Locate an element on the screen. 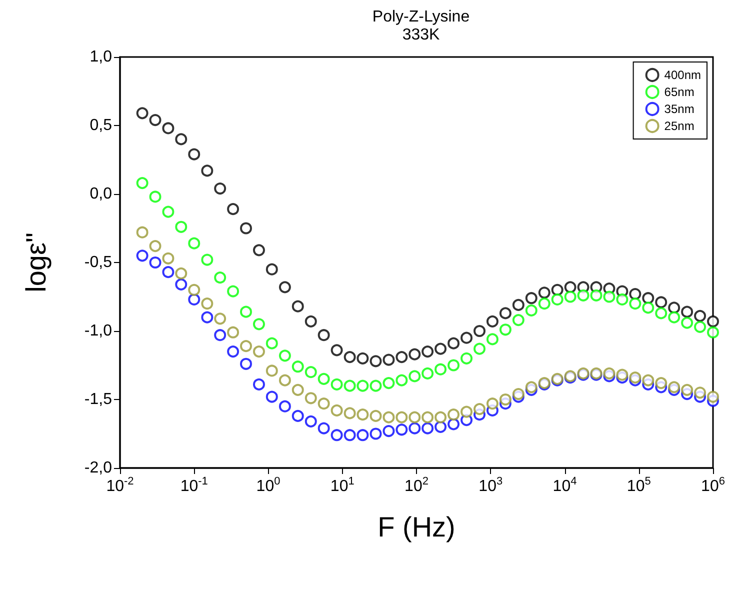 The height and width of the screenshot is (597, 733). y-tick-label: 0,0 is located at coordinates (101, 194).